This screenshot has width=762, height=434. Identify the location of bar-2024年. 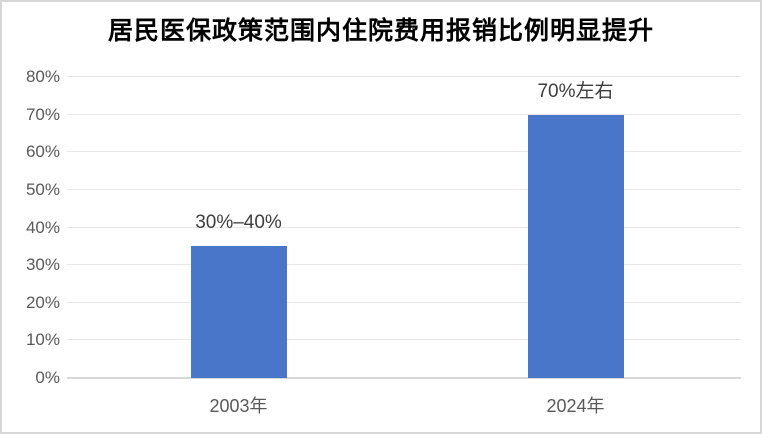
(575, 246).